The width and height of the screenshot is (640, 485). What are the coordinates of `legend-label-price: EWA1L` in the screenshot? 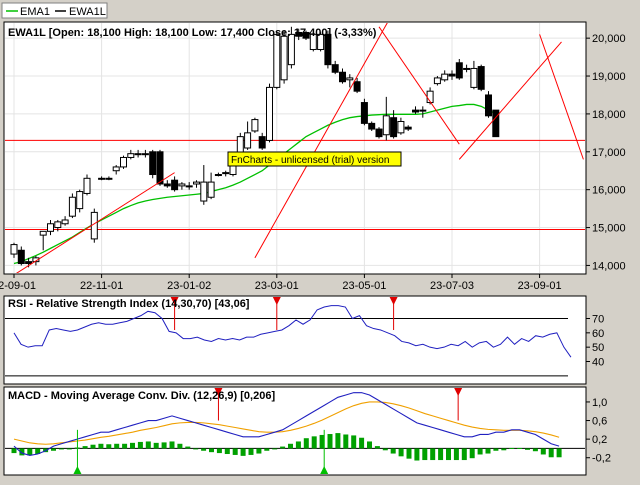 It's located at (87, 12).